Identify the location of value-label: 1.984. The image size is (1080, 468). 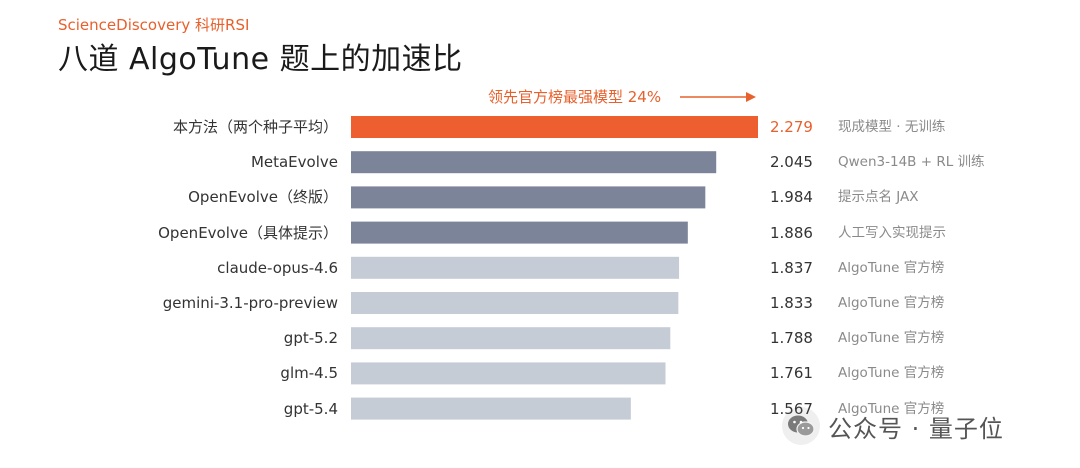
(791, 197).